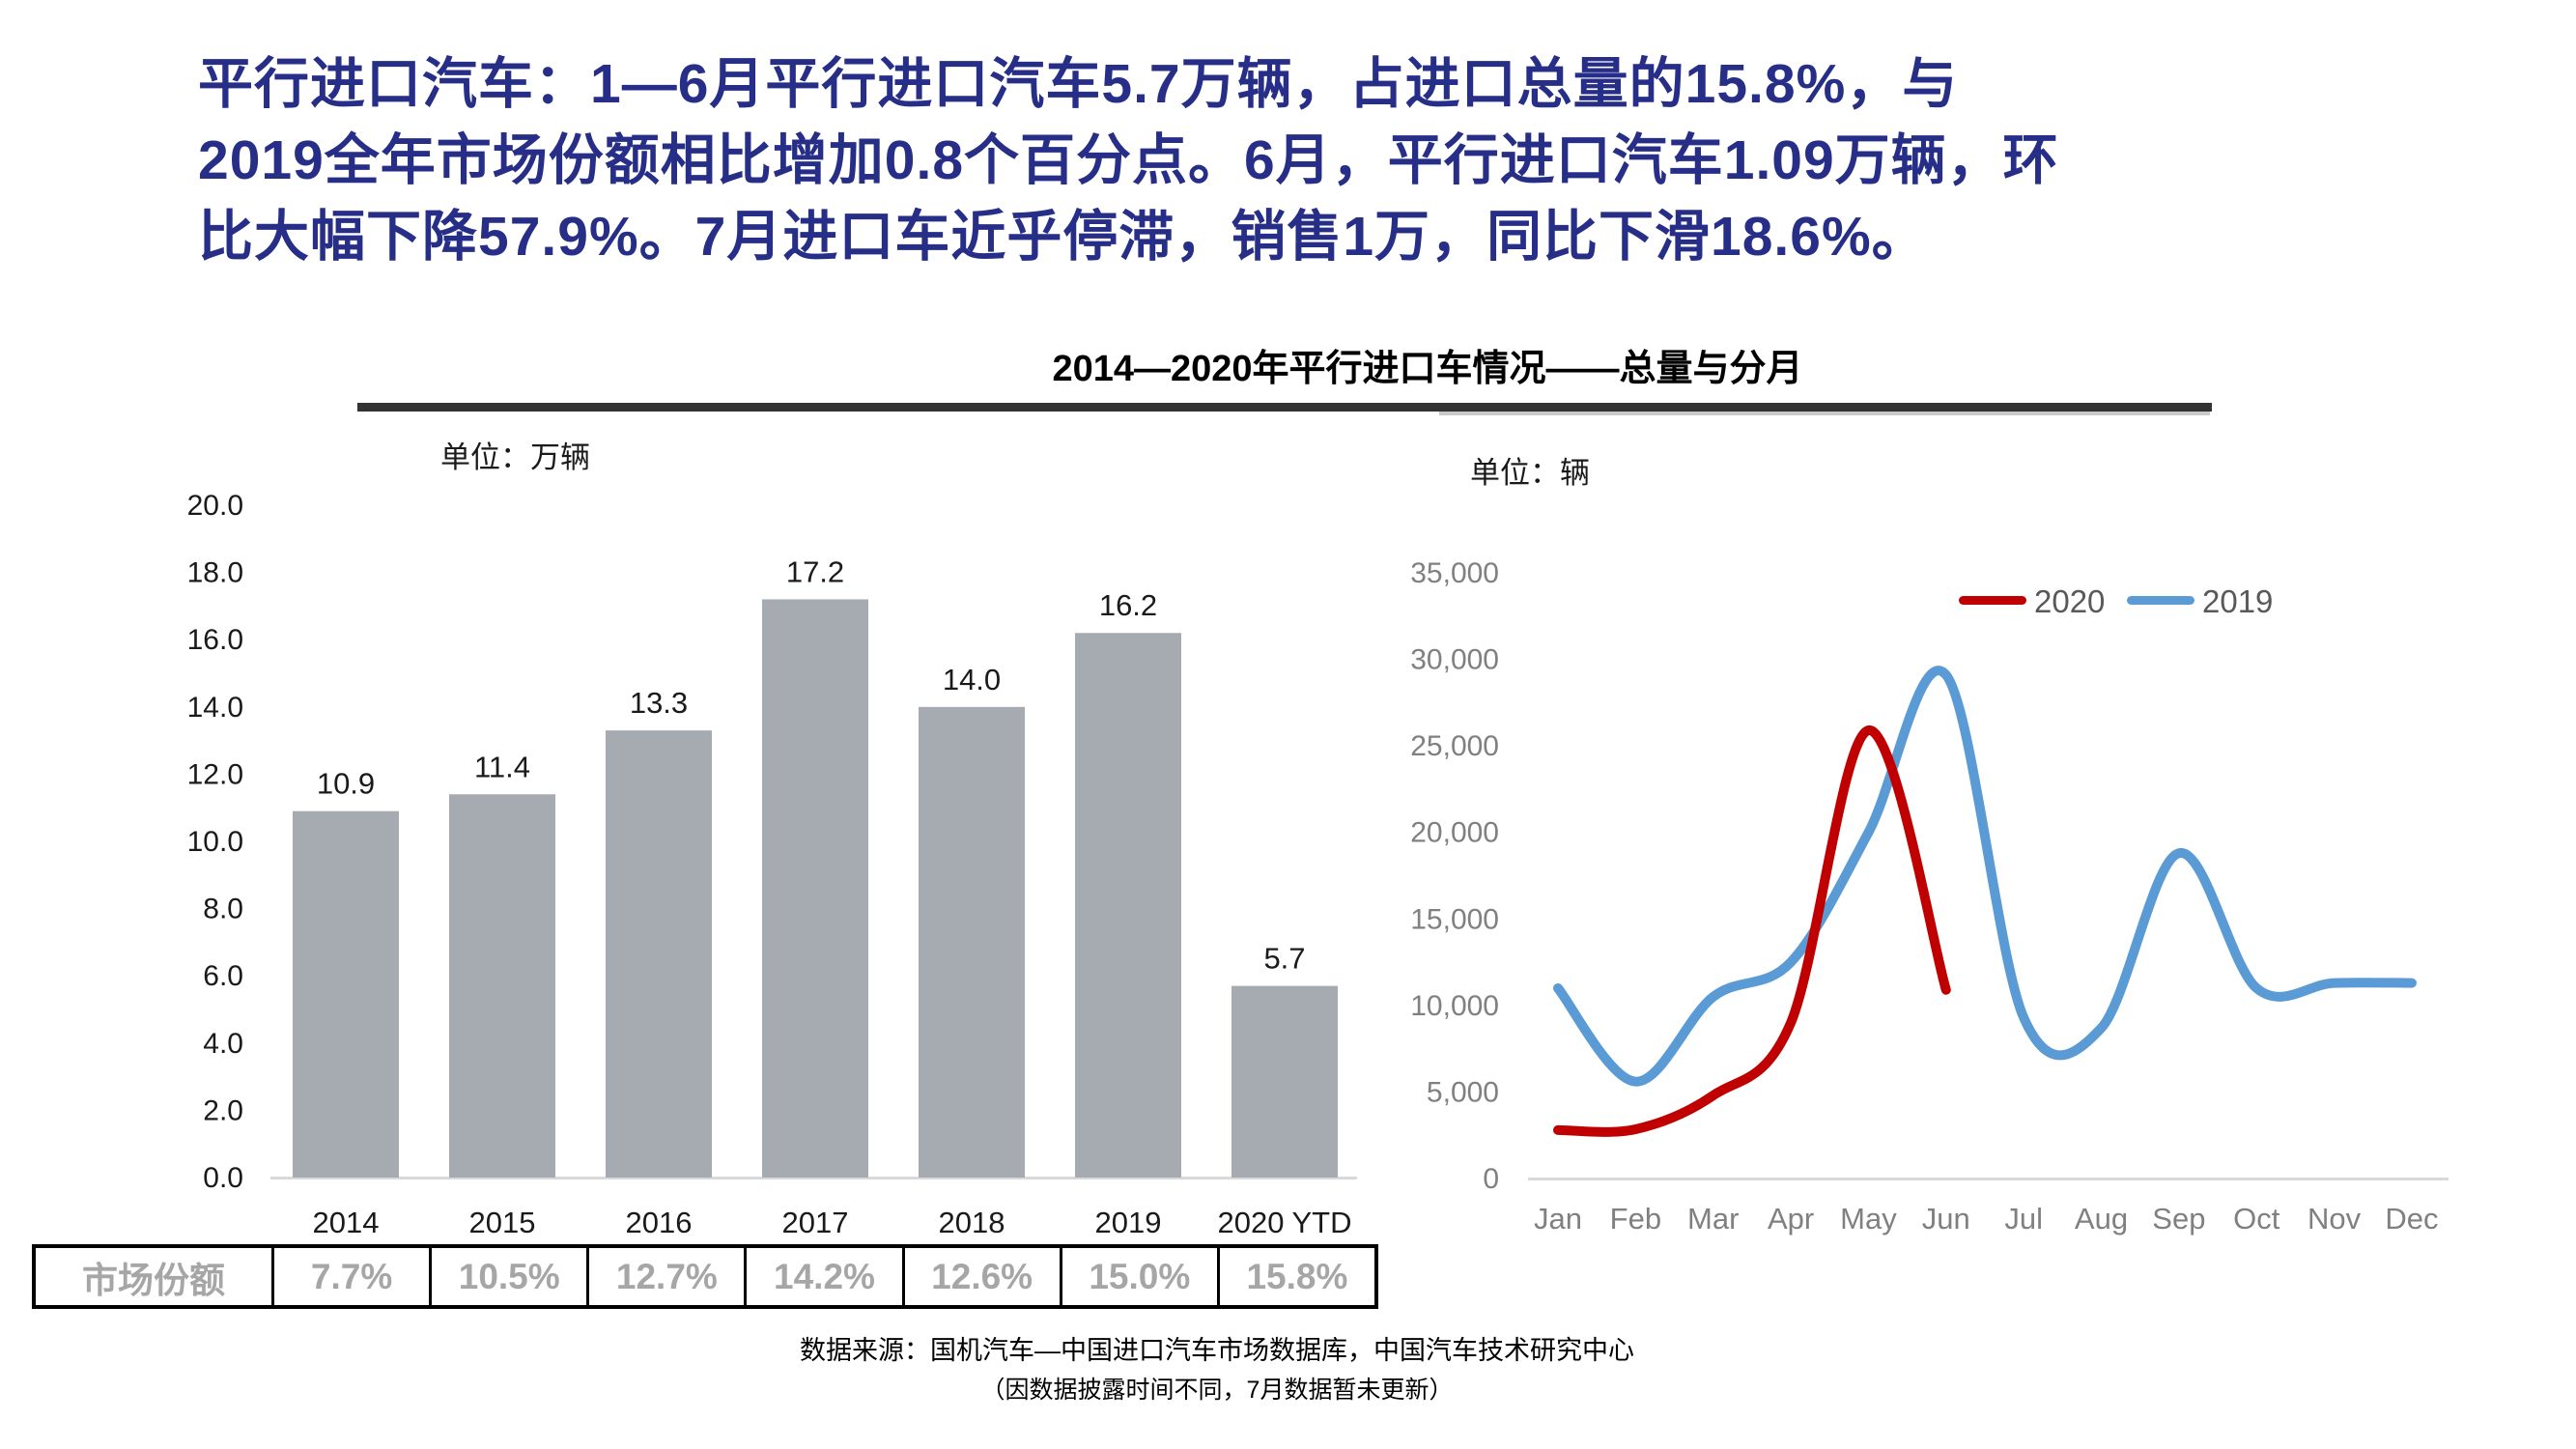  What do you see at coordinates (1985, 876) in the screenshot?
I see `line-series-2019` at bounding box center [1985, 876].